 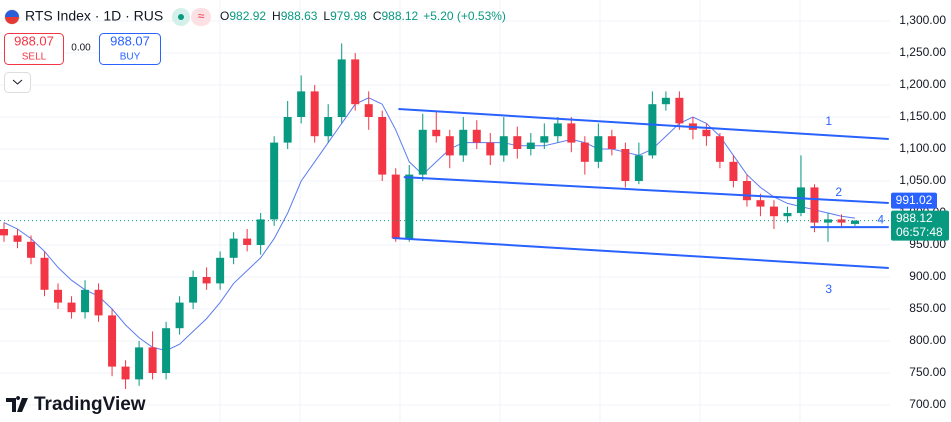 I want to click on y-tick-label: 900.00, so click(x=927, y=276).